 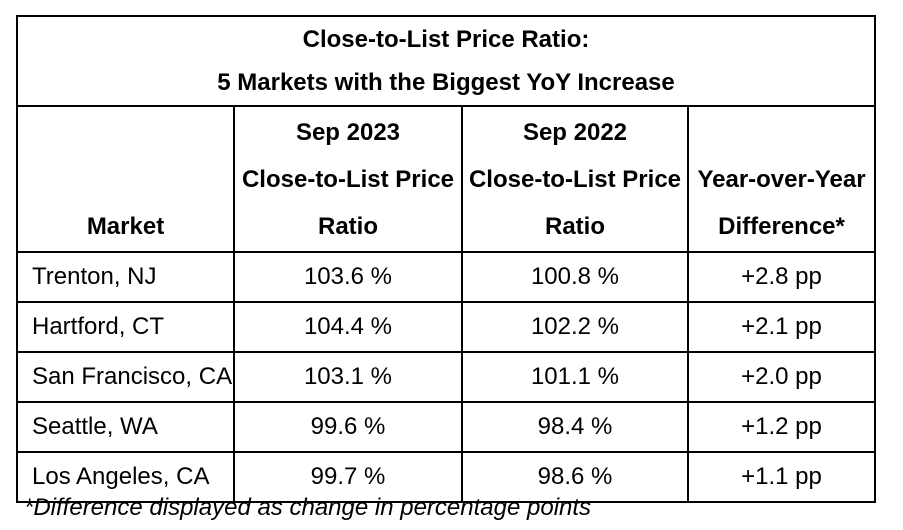 I want to click on column-header-market: Market, so click(x=125, y=179).